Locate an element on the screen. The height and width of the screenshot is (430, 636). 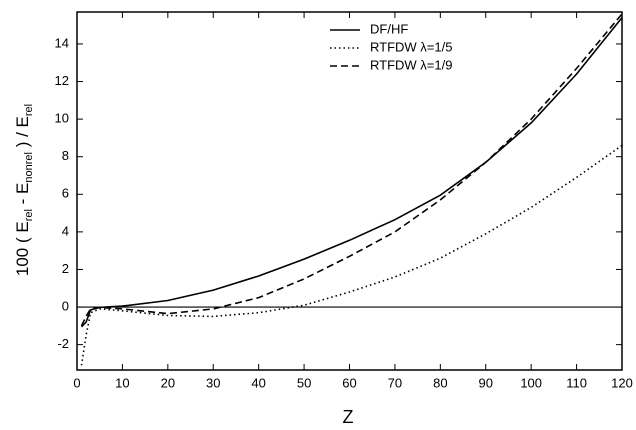
x-axis-label: Z is located at coordinates (348, 417).